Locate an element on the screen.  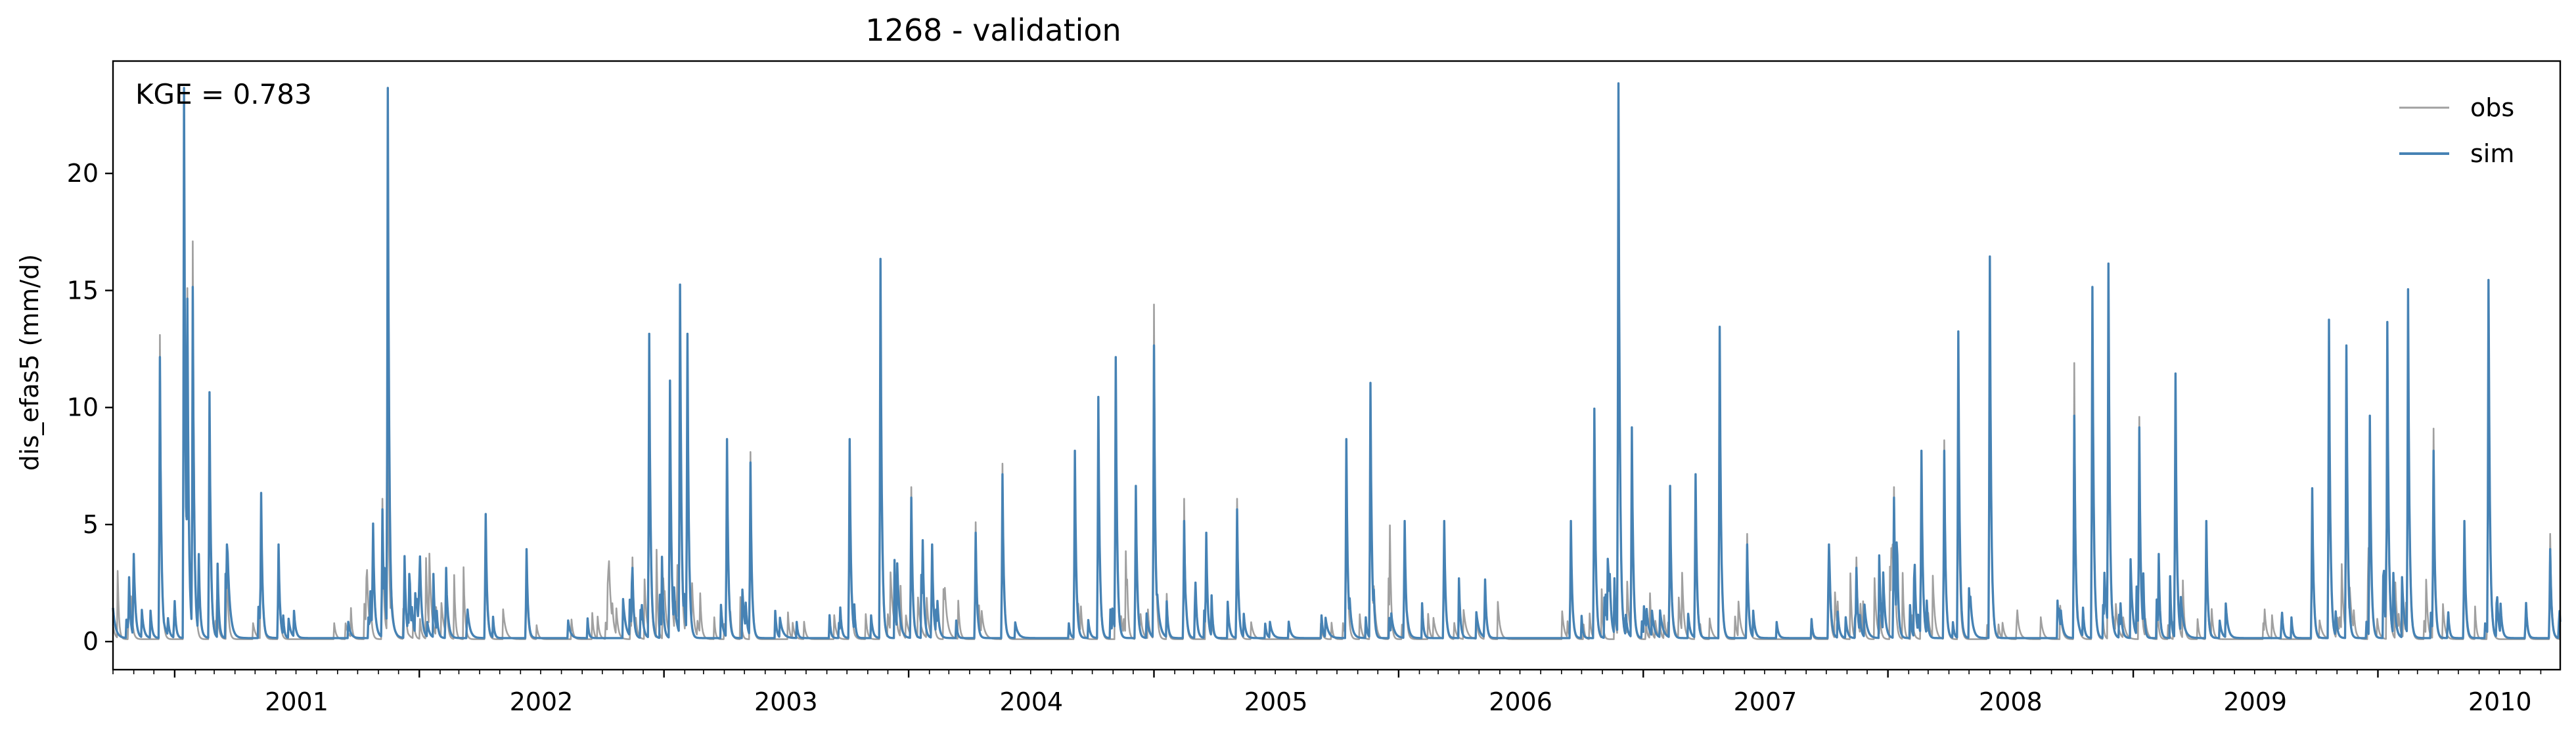
y-tick-label: 5 is located at coordinates (91, 524).